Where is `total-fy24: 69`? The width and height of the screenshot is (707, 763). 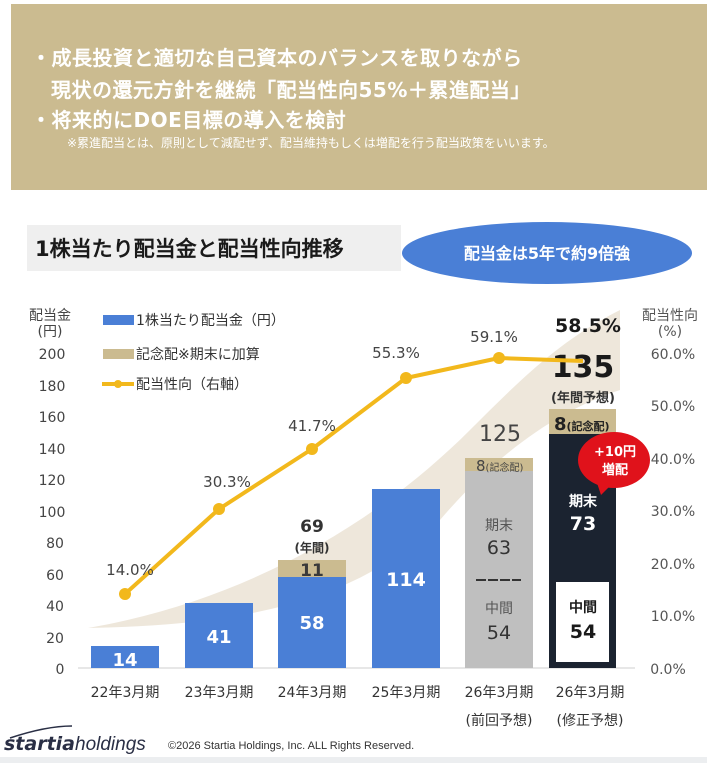 total-fy24: 69 is located at coordinates (312, 527).